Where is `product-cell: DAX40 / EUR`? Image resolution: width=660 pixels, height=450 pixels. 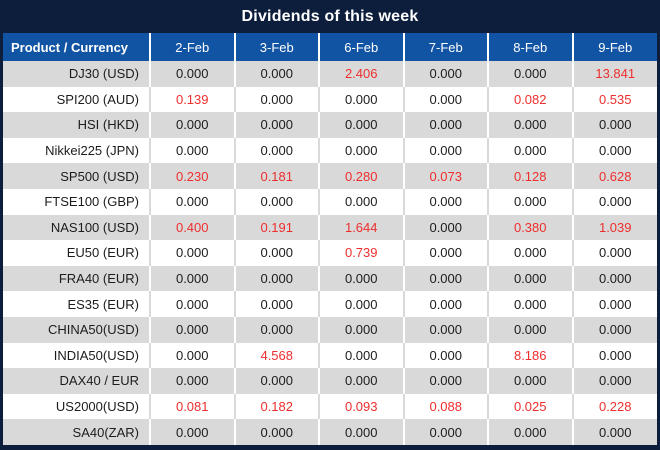
product-cell: DAX40 / EUR is located at coordinates (77, 381).